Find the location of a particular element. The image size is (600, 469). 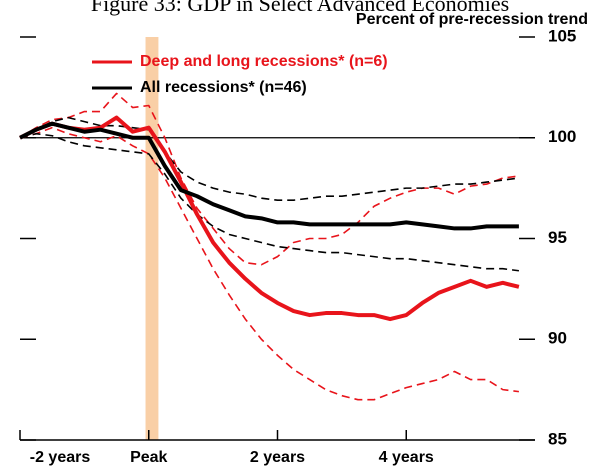

x-tick-label: -2 years is located at coordinates (60, 457).